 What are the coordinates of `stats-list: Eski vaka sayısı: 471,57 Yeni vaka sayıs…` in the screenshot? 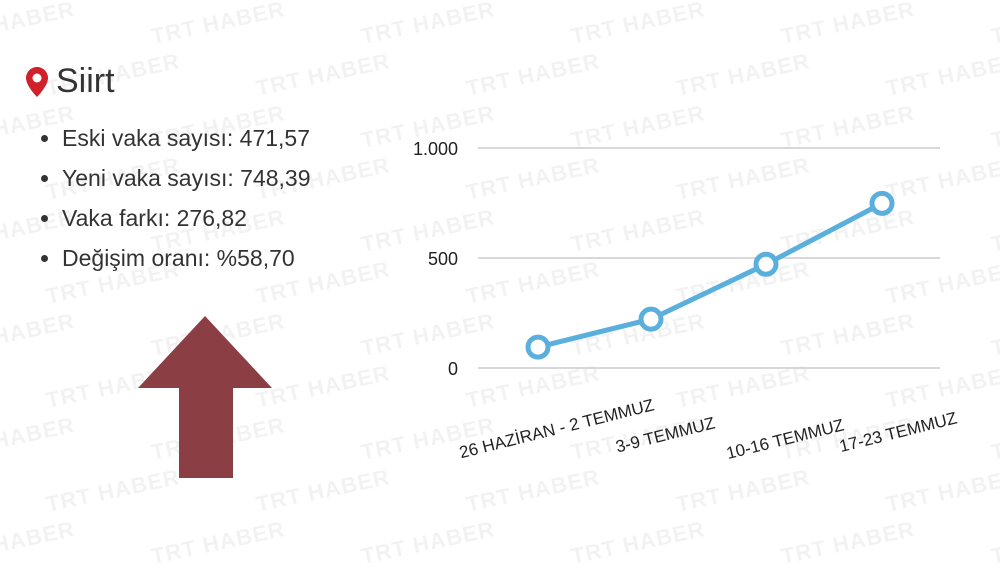 It's located at (170, 198).